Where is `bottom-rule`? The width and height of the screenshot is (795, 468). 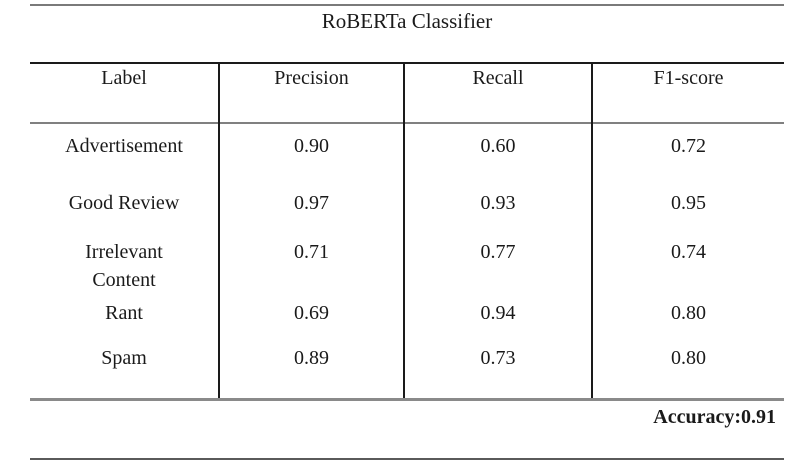
bottom-rule is located at coordinates (407, 459).